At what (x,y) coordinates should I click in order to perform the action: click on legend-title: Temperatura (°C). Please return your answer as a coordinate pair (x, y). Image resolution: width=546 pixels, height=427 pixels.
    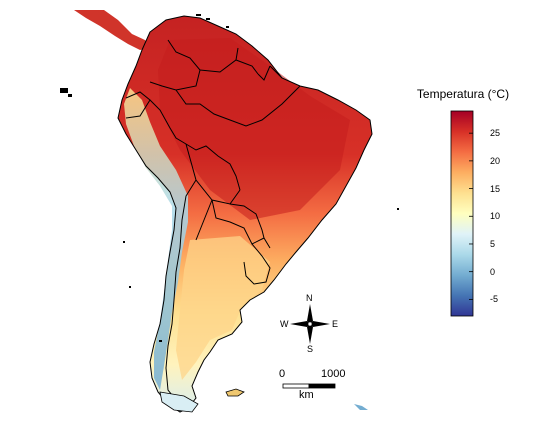
    Looking at the image, I should click on (463, 94).